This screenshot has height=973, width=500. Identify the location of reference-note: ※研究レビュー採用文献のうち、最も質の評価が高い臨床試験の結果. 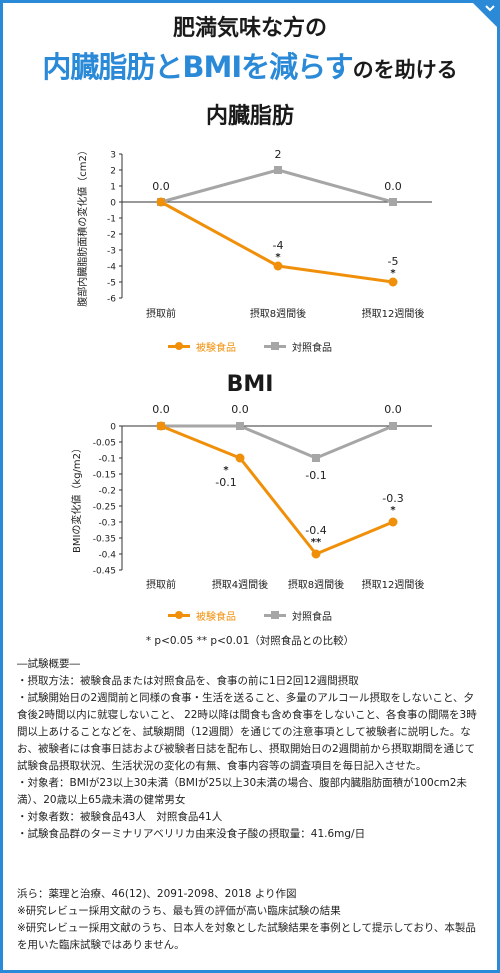
(179, 911).